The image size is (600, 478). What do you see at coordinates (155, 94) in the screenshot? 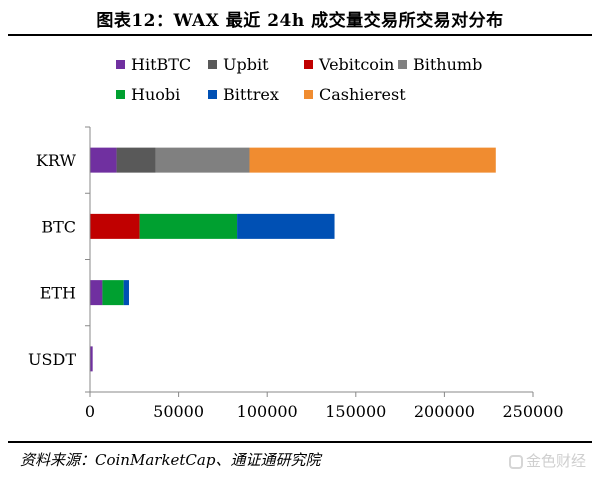
I see `legend-label-huobi: Huobi` at bounding box center [155, 94].